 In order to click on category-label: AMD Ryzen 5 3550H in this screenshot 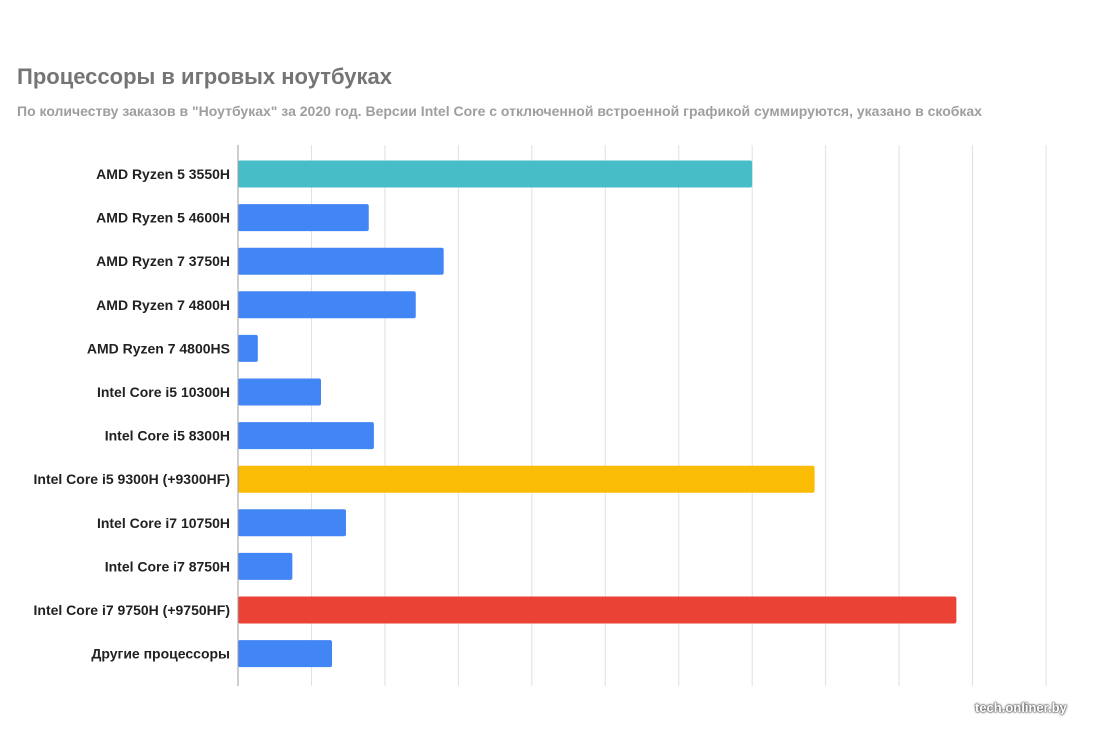, I will do `click(163, 174)`.